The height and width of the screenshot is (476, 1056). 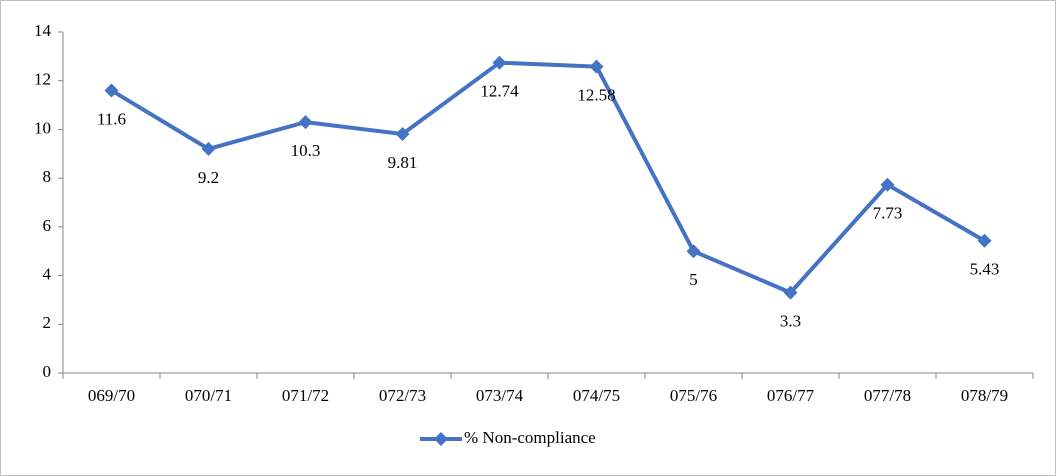 I want to click on x-tick-label: 078/79, so click(x=984, y=395).